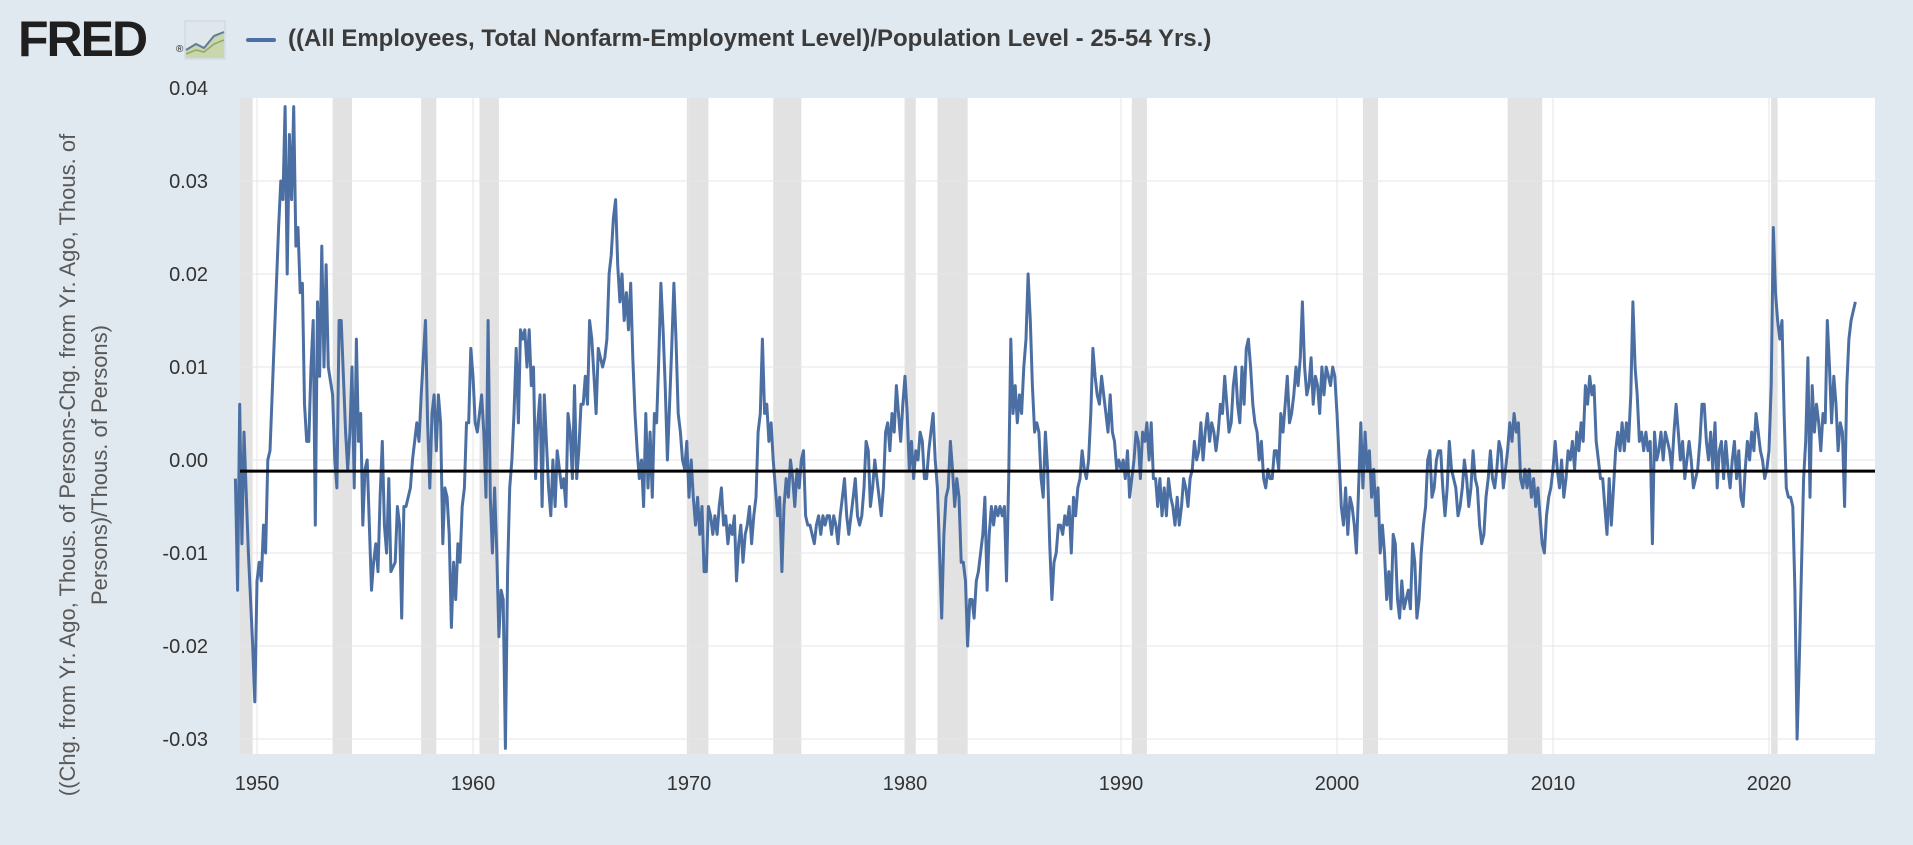 The image size is (1913, 845). I want to click on x-tick-label: 1990, so click(1121, 784).